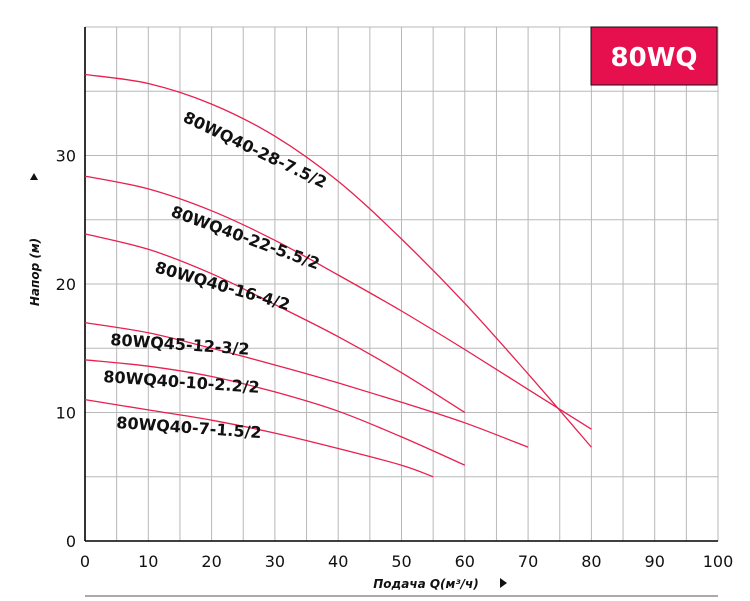 Image resolution: width=750 pixels, height=601 pixels. What do you see at coordinates (71, 541) in the screenshot?
I see `y-tick-label: 0` at bounding box center [71, 541].